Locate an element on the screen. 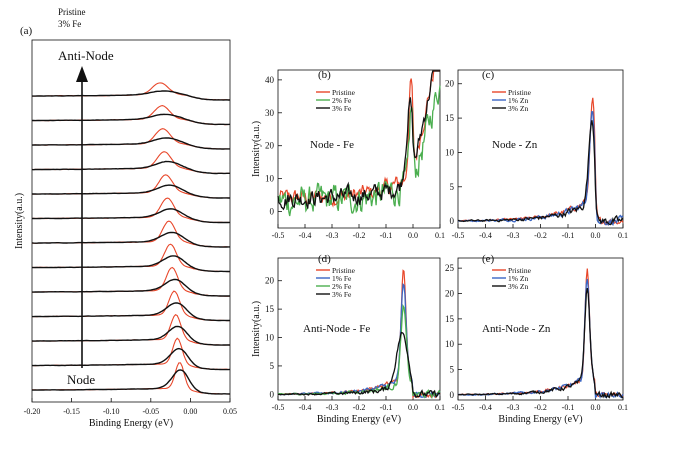 The image size is (675, 450). panel-b-ytick-label: 30 is located at coordinates (270, 113).